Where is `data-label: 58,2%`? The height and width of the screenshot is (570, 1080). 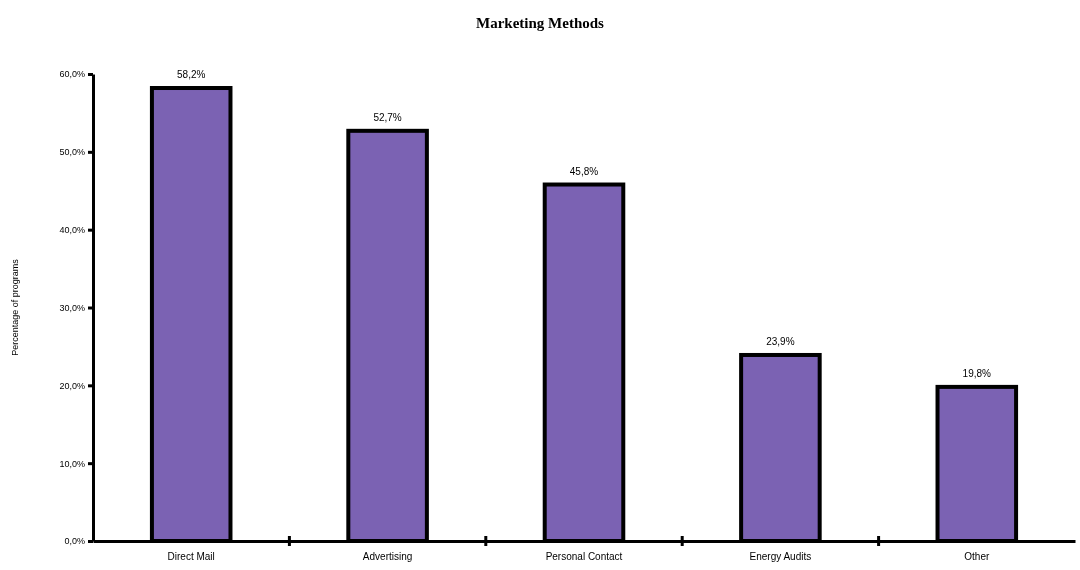 data-label: 58,2% is located at coordinates (191, 75).